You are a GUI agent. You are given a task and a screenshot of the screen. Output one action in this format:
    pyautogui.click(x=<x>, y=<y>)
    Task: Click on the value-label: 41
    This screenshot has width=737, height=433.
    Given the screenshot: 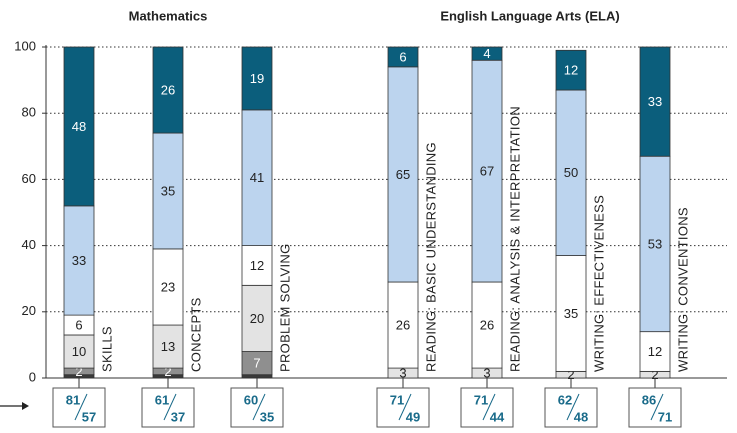 What is the action you would take?
    pyautogui.click(x=257, y=177)
    